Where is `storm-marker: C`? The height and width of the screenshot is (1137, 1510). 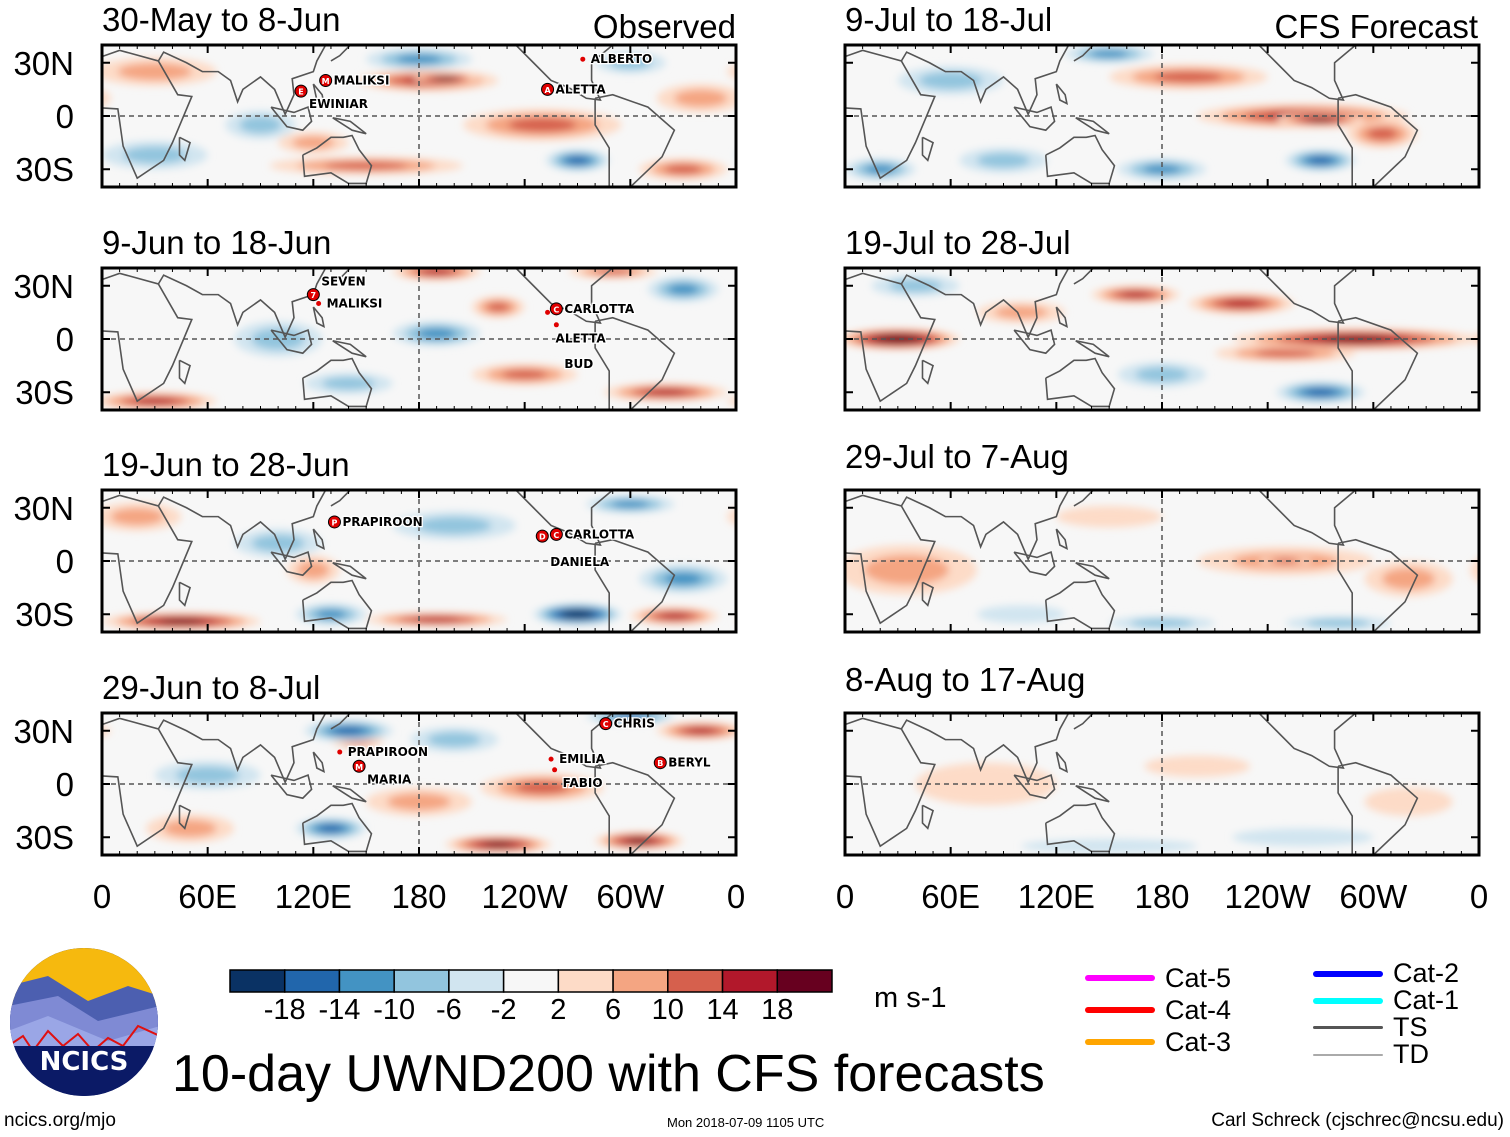
storm-marker: C is located at coordinates (556, 534).